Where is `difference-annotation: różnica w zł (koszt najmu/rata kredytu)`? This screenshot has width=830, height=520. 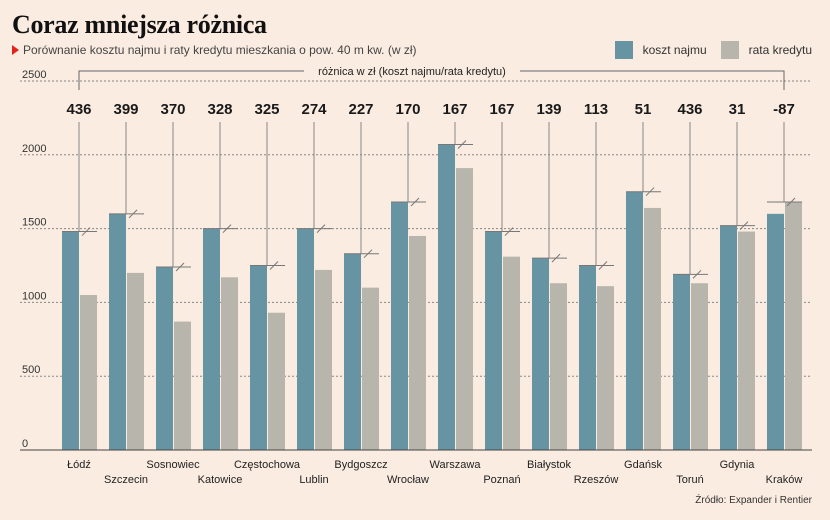
difference-annotation: różnica w zł (koszt najmu/rata kredytu) is located at coordinates (412, 72).